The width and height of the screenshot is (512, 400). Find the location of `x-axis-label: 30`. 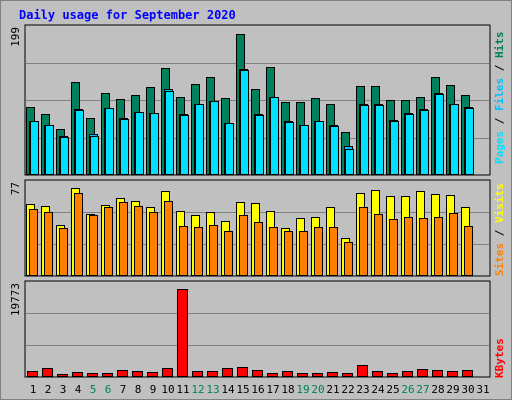

x-axis-label: 30 is located at coordinates (467, 389).